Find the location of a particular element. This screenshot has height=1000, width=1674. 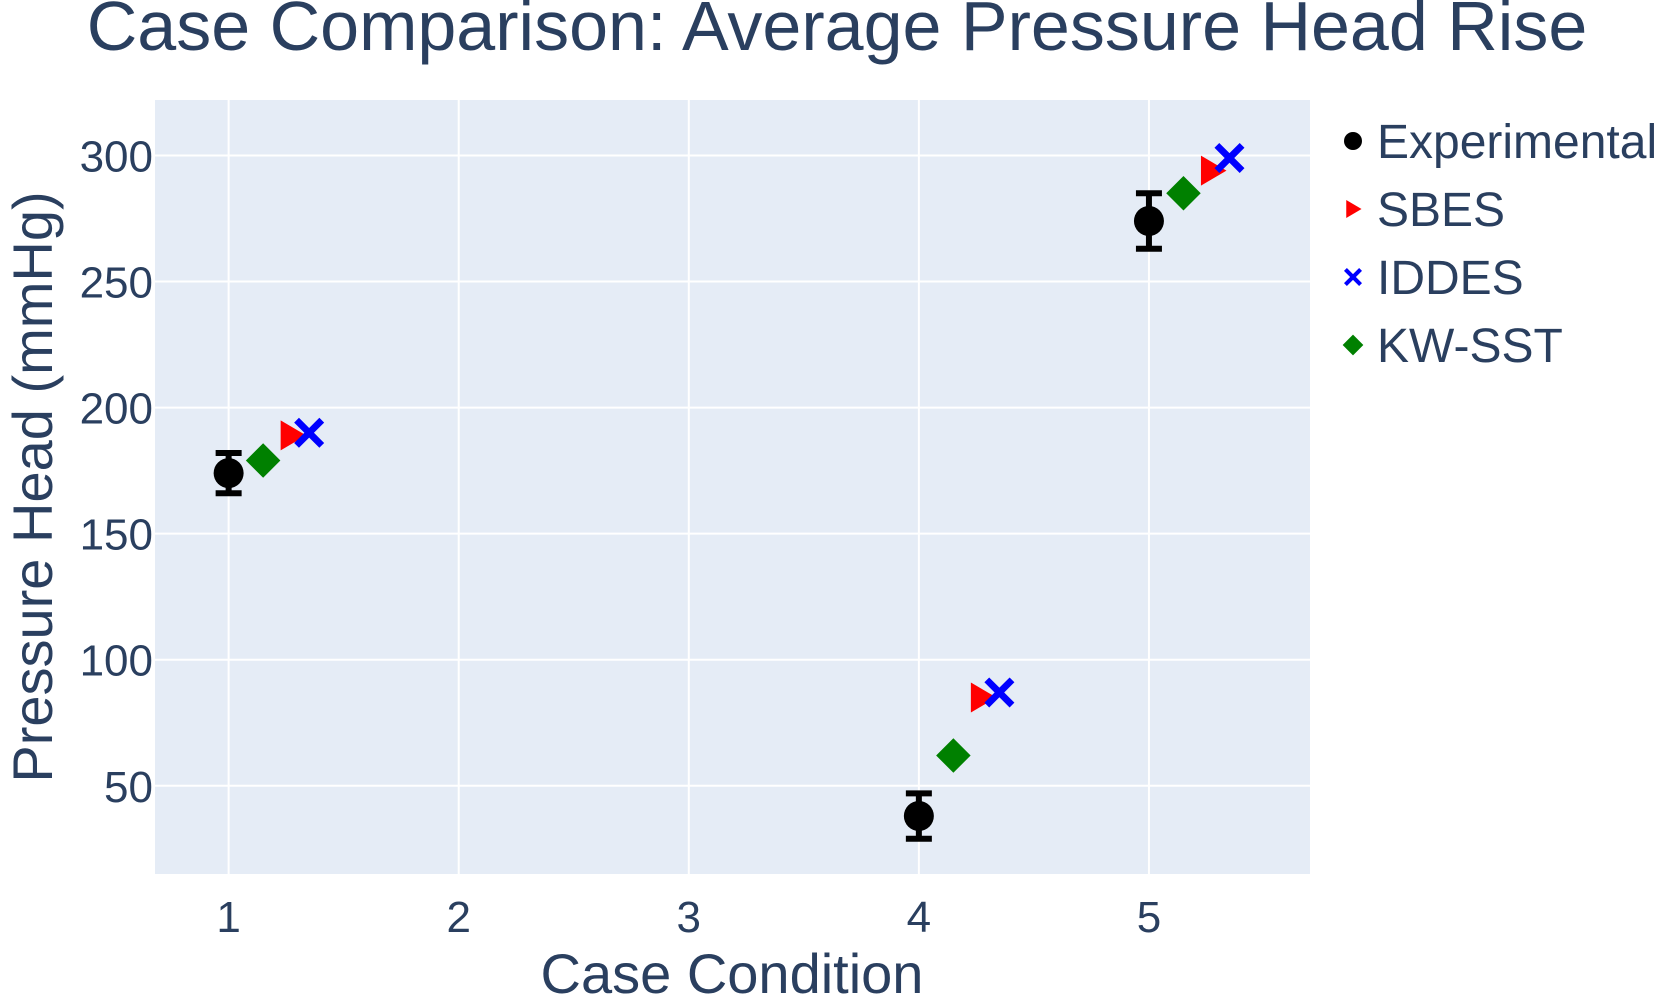

legend-item: SBES is located at coordinates (1425, 210).